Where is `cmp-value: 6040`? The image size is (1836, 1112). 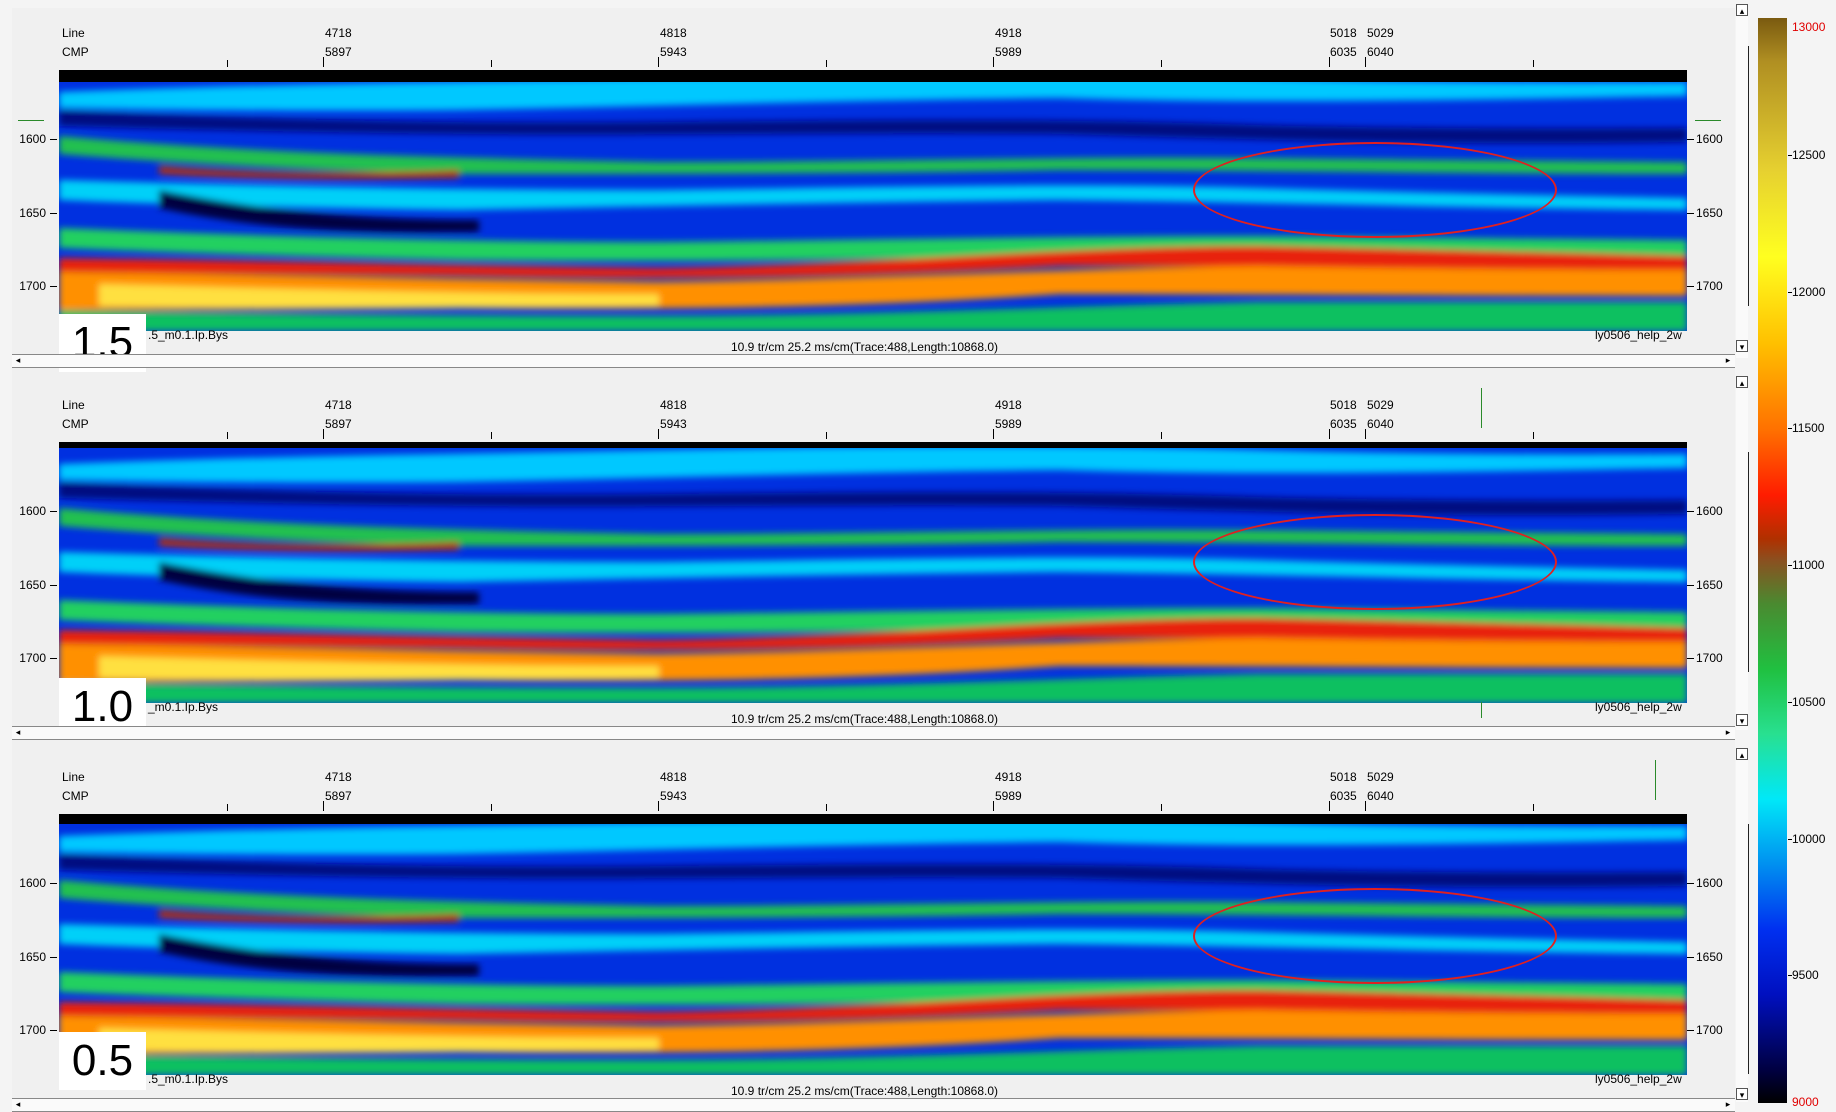
cmp-value: 6040 is located at coordinates (1380, 424).